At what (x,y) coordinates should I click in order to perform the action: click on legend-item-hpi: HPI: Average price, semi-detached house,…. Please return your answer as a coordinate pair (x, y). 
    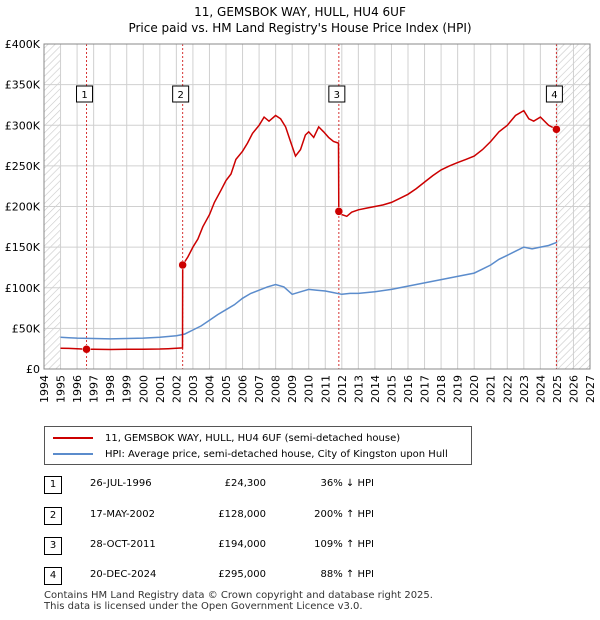
    Looking at the image, I should click on (250, 454).